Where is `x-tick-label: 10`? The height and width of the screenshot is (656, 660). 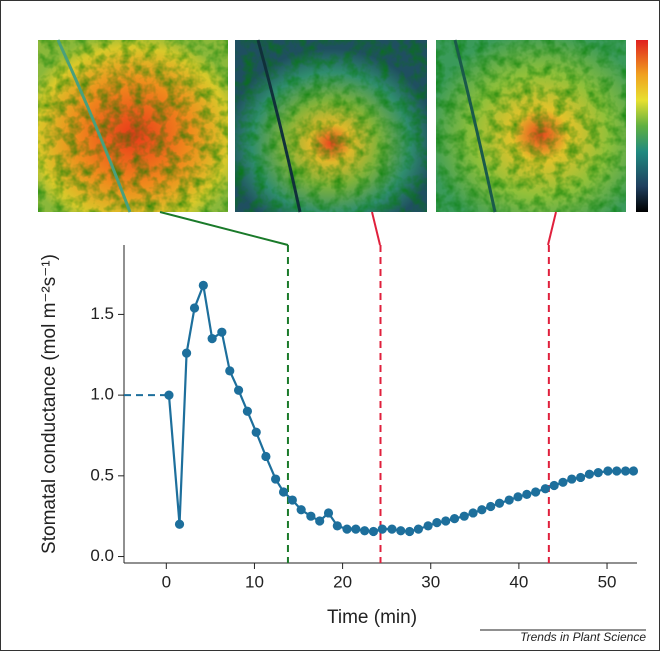 x-tick-label: 10 is located at coordinates (254, 581).